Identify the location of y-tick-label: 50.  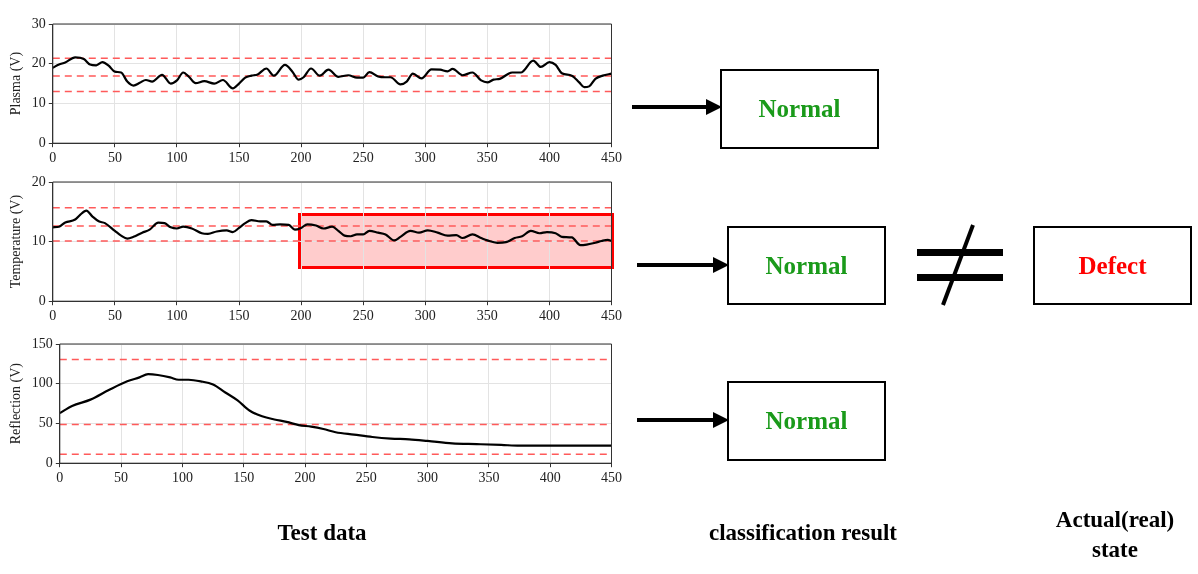
(45, 423).